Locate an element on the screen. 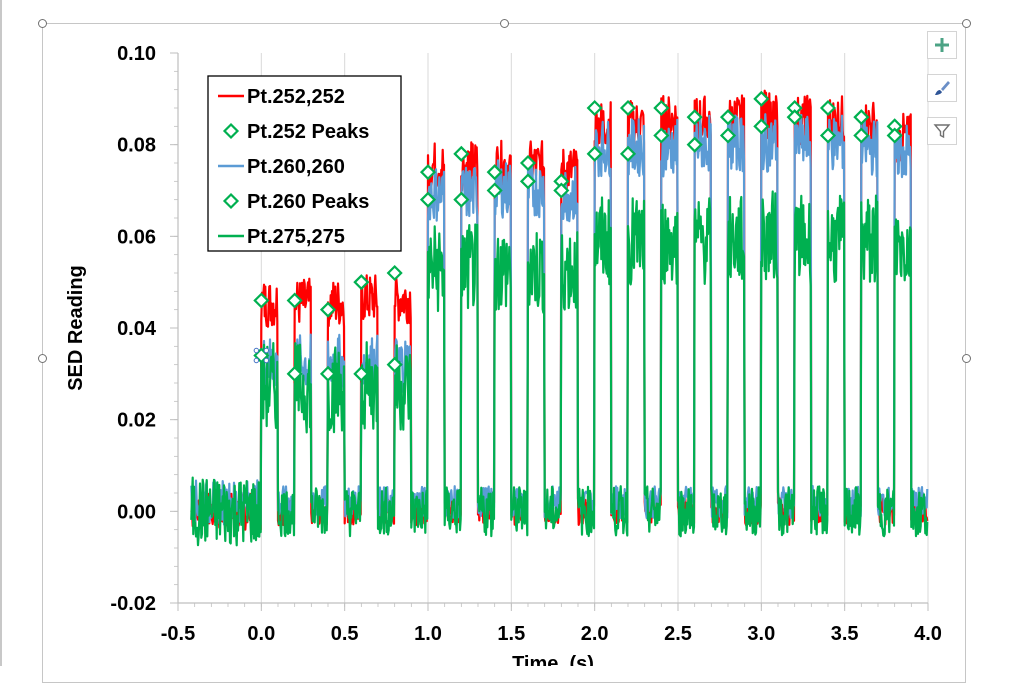 Image resolution: width=1024 pixels, height=683 pixels. x-tick-label: 3.0 is located at coordinates (761, 634).